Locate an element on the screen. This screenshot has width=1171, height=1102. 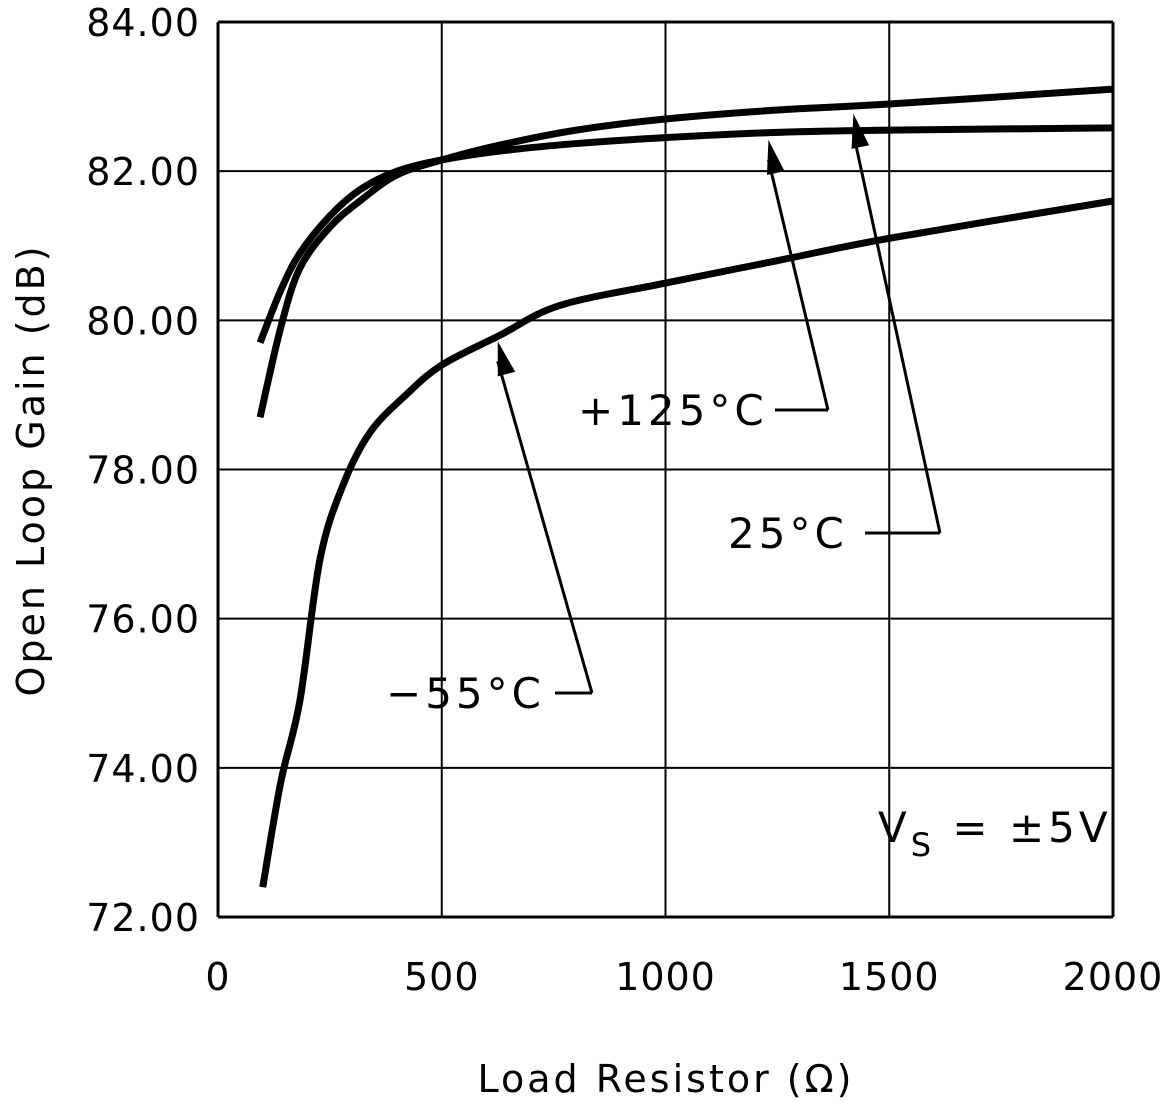
x-tick-label: 2000 is located at coordinates (1113, 977).